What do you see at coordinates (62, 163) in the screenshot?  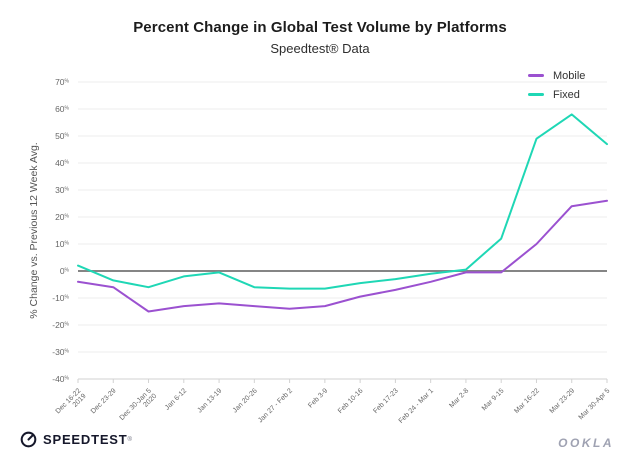 I see `svg-text: 40%` at bounding box center [62, 163].